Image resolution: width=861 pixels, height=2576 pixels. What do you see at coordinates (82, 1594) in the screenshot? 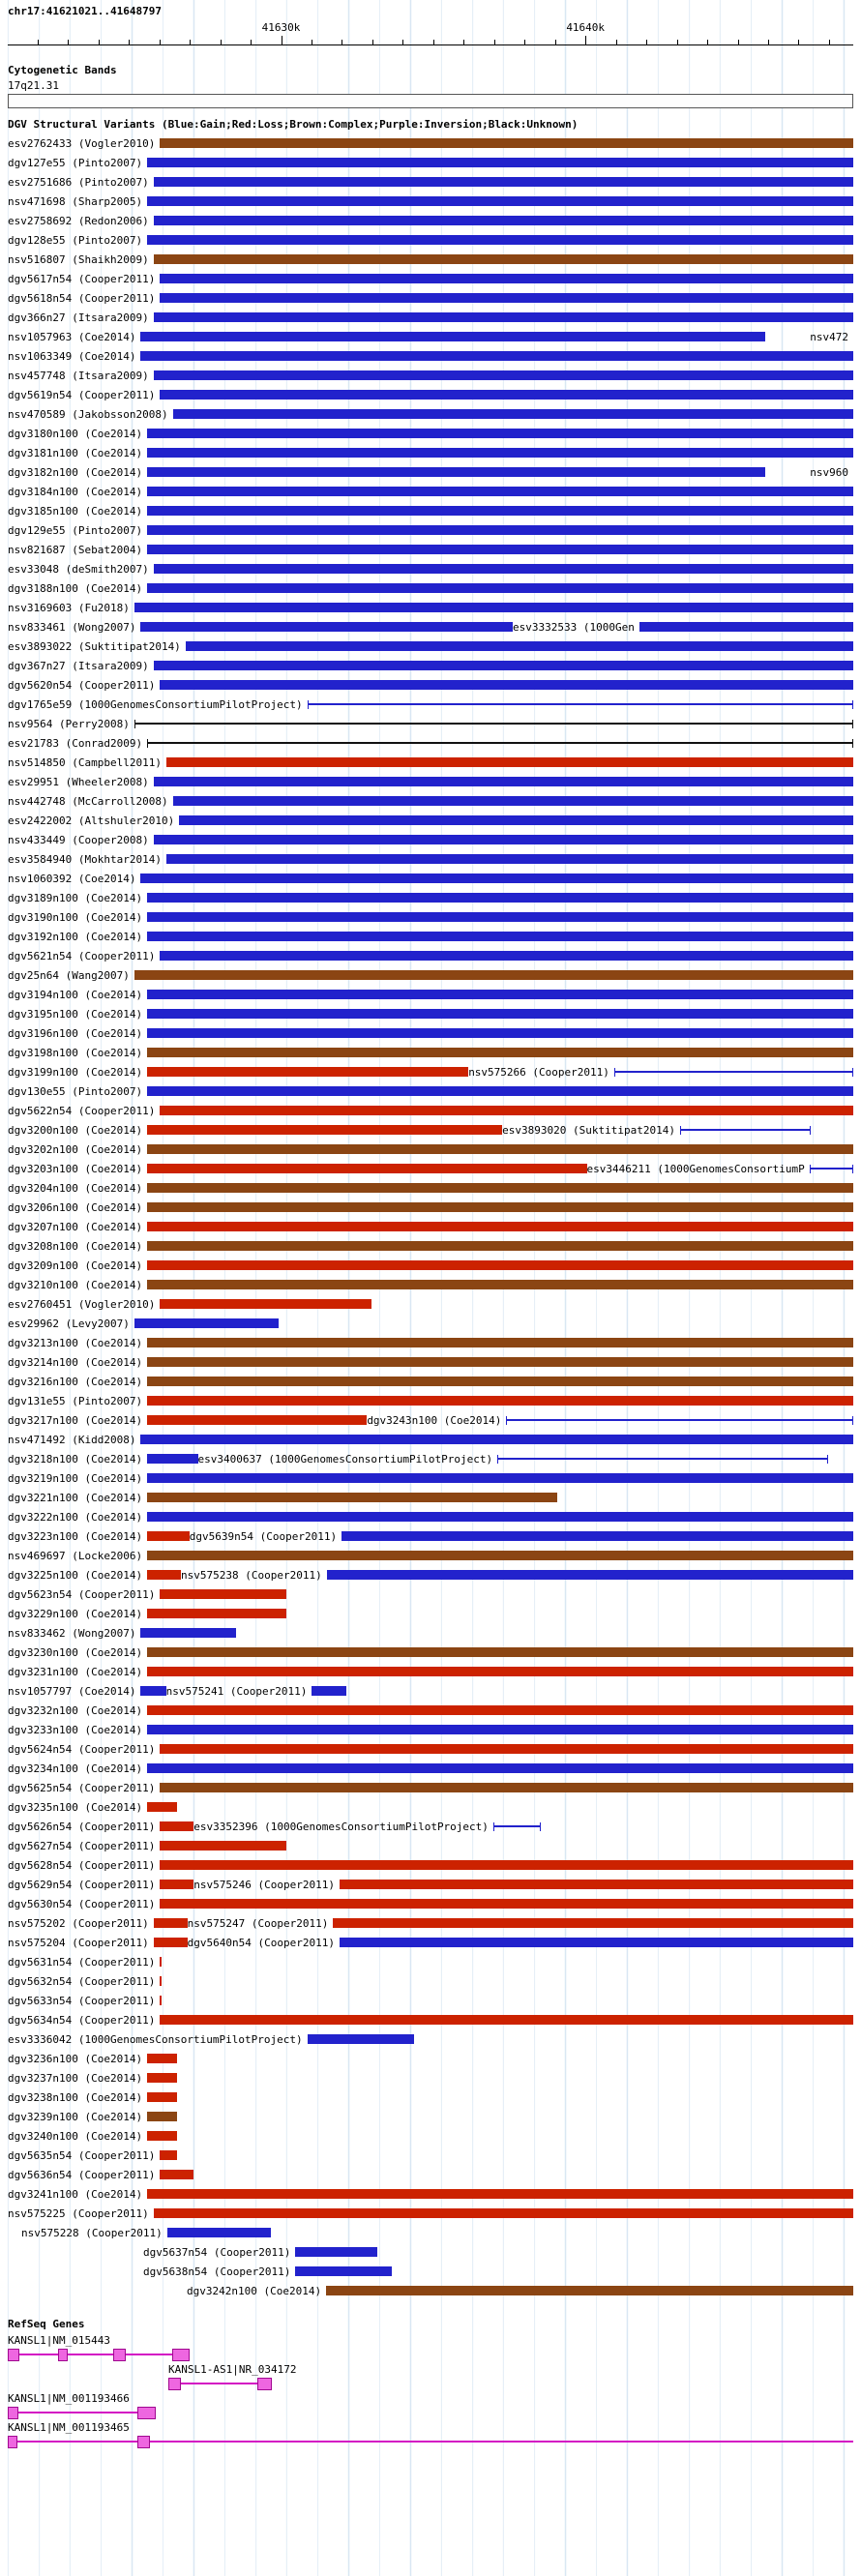
I see `variant-label: dgv5623n54 (Cooper2011)` at bounding box center [82, 1594].